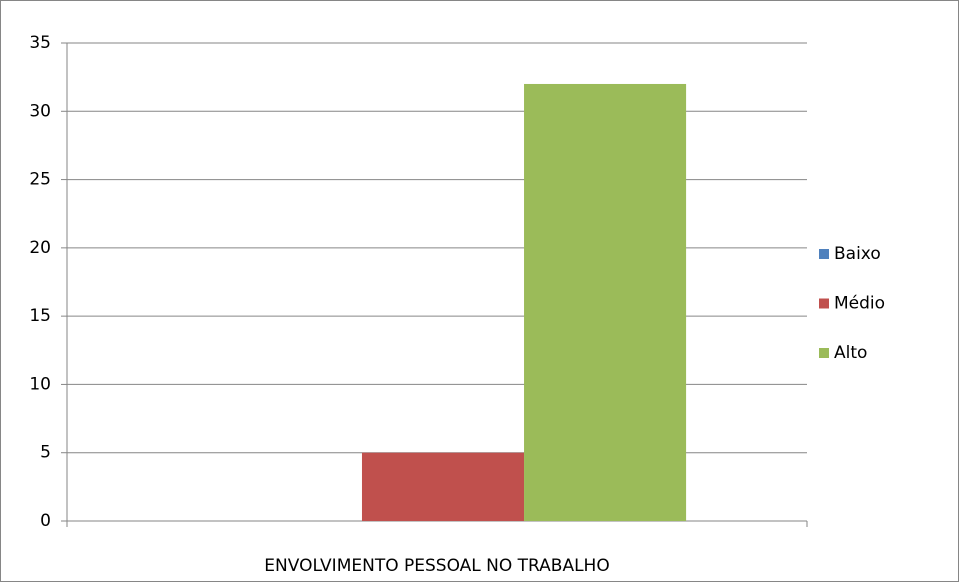  Describe the element at coordinates (40, 248) in the screenshot. I see `y-tick-label: 20` at that location.